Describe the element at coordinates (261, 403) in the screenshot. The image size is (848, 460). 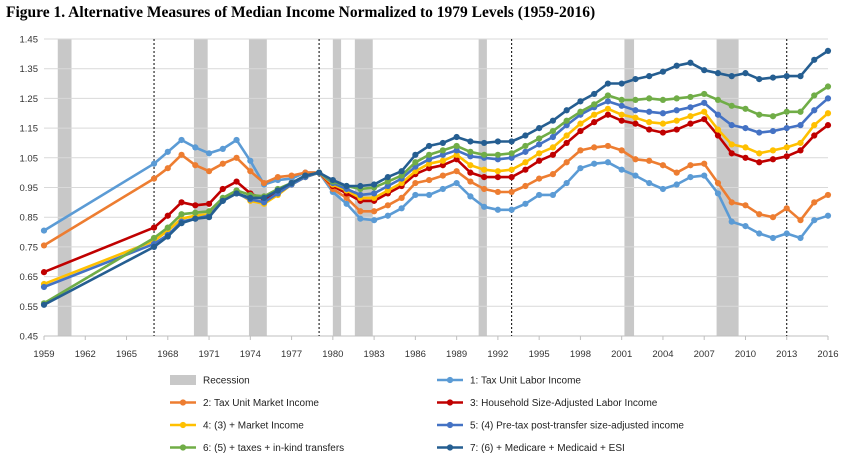
I see `legend-label: 2: Tax Unit Market Income` at that location.